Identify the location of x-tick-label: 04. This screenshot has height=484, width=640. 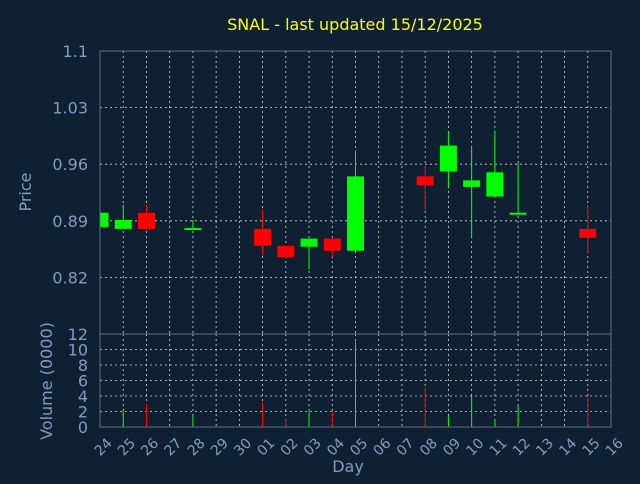
(336, 447).